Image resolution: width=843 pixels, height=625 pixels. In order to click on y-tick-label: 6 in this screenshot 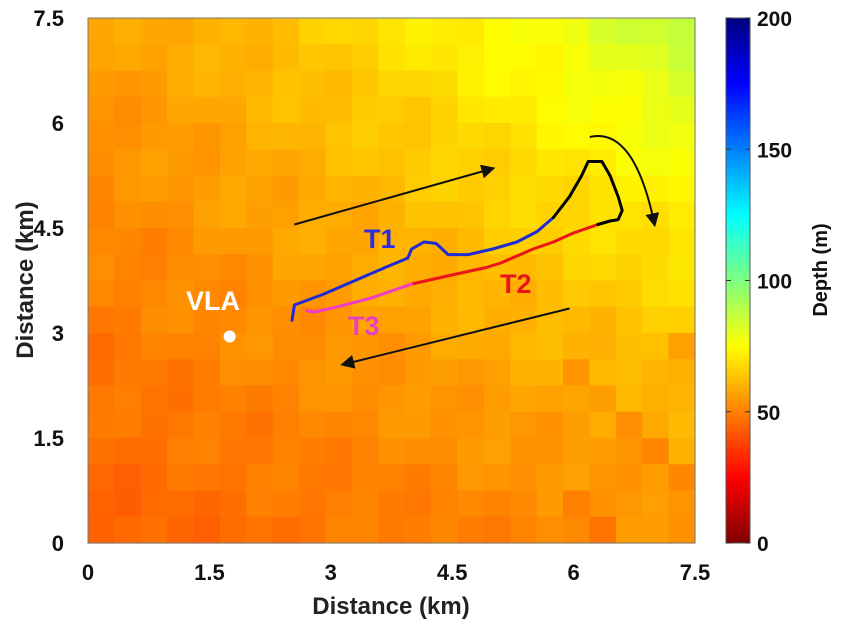, I will do `click(58, 123)`.